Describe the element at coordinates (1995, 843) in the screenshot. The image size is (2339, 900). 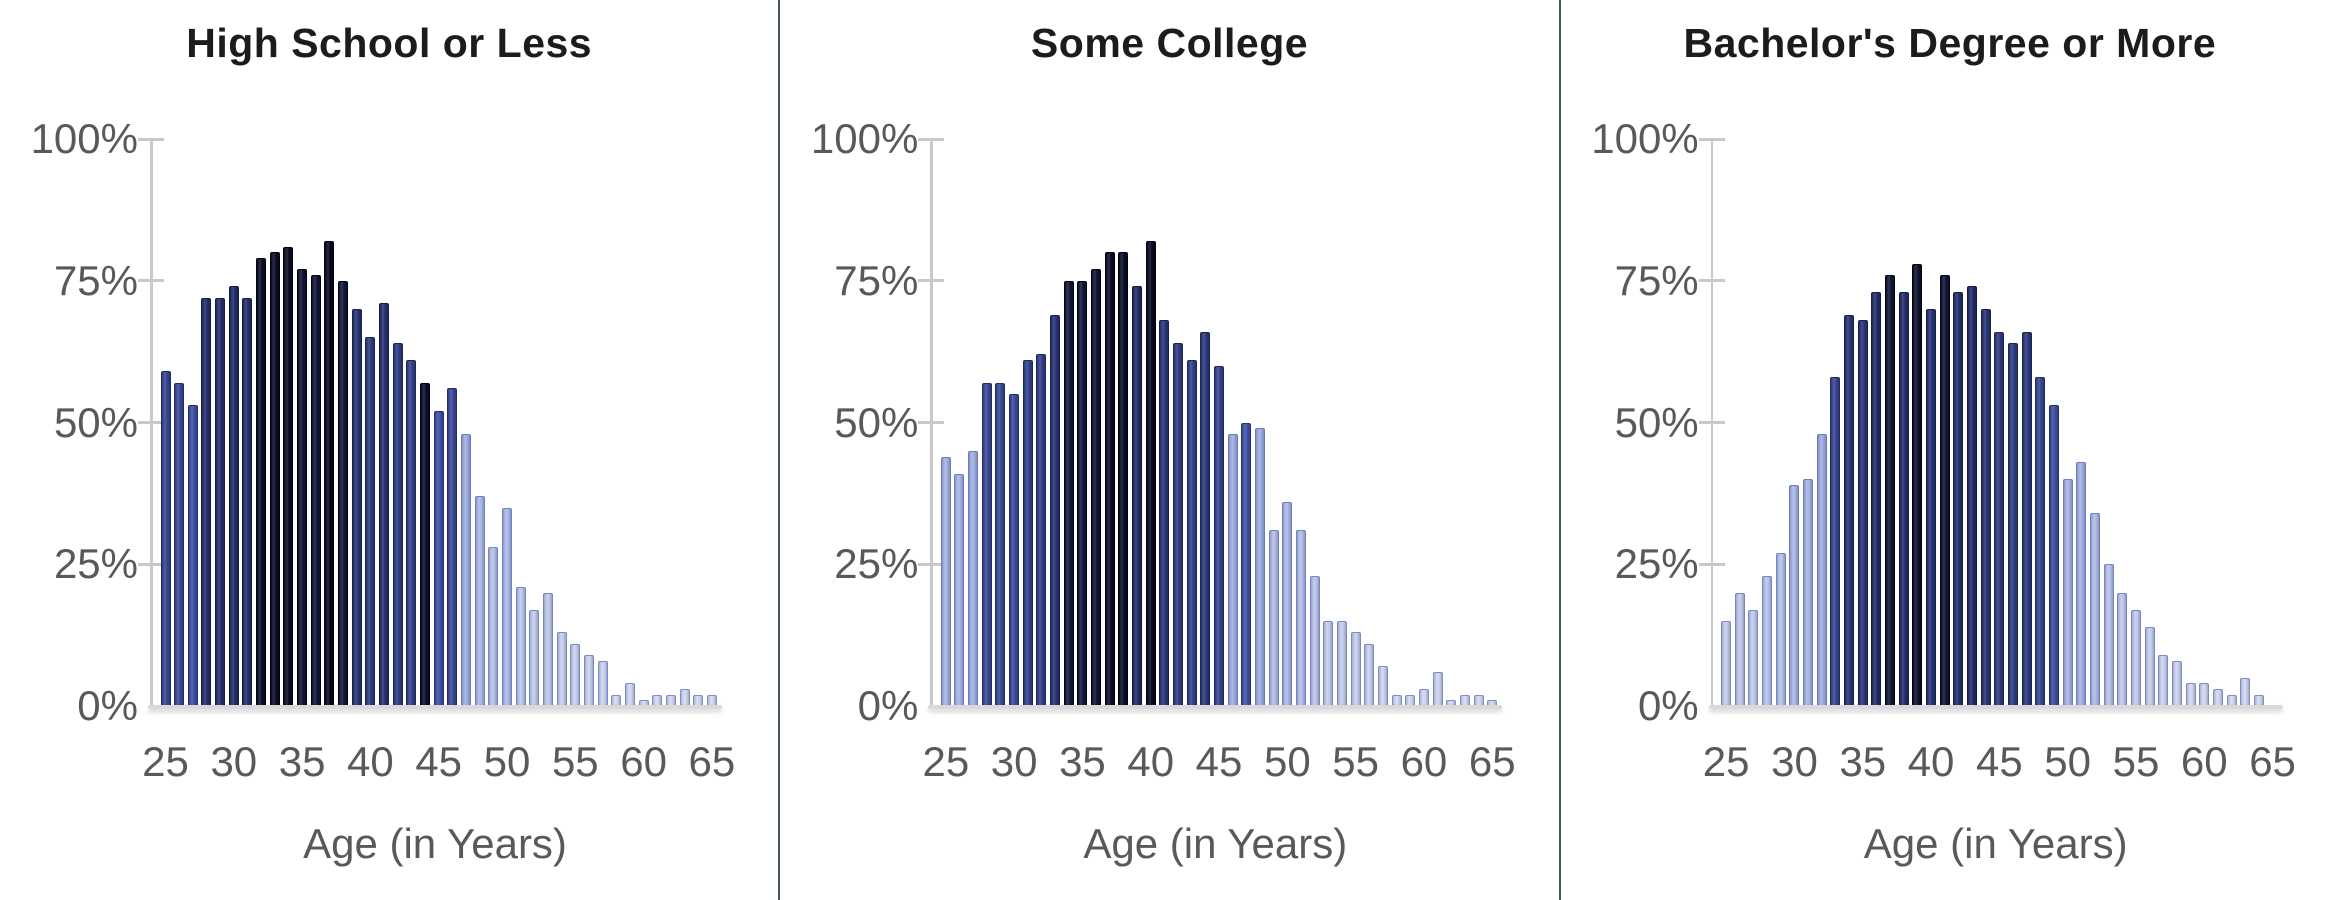
I see `x-axis-title: Age (in Years)` at that location.